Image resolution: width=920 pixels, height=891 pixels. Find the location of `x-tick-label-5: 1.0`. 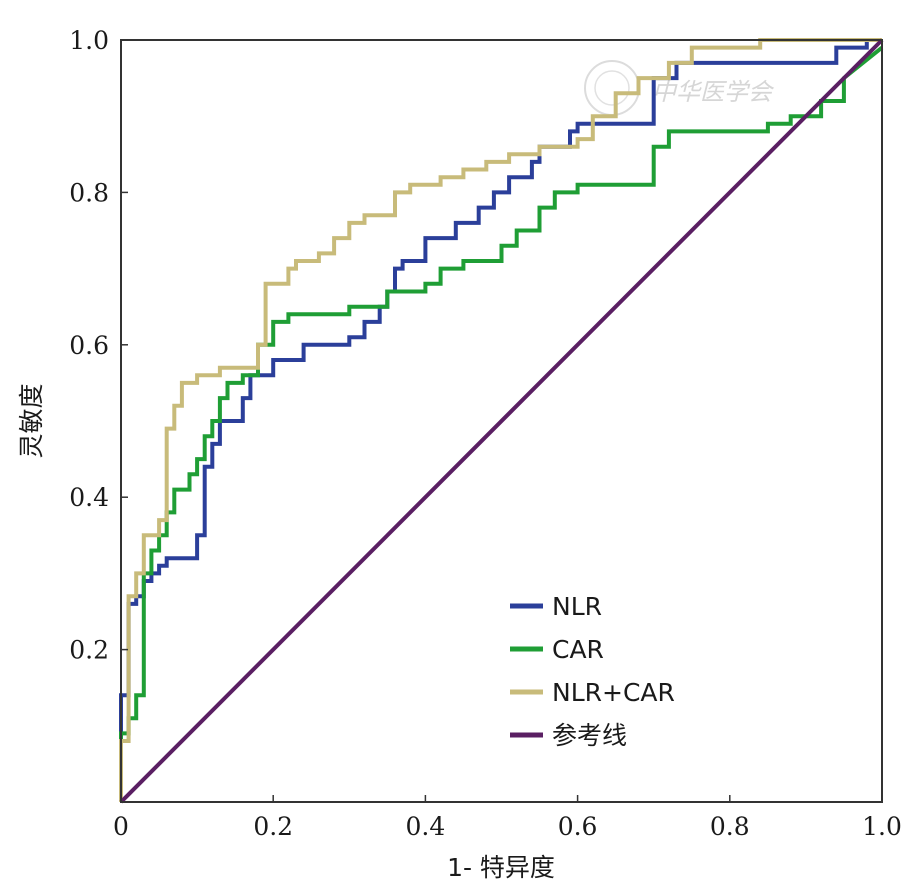

x-tick-label-5: 1.0 is located at coordinates (882, 826).